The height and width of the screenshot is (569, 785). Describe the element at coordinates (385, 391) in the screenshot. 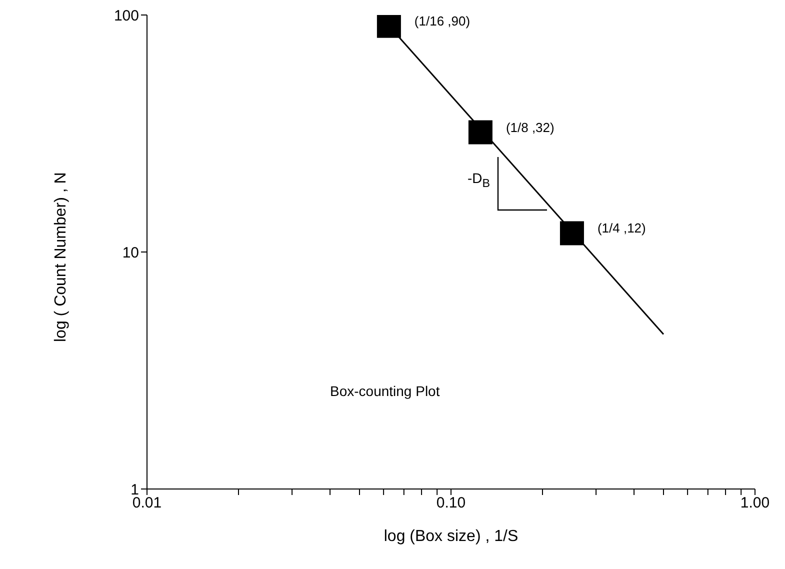

I see `annotation: Box-counting Plot` at that location.